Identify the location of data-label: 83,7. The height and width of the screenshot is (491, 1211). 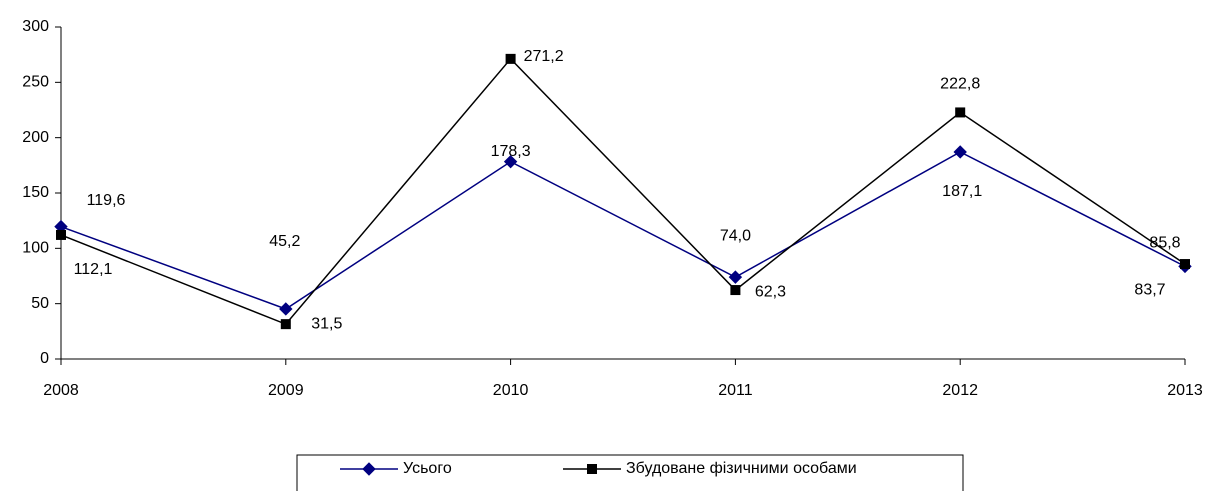
(1149, 290).